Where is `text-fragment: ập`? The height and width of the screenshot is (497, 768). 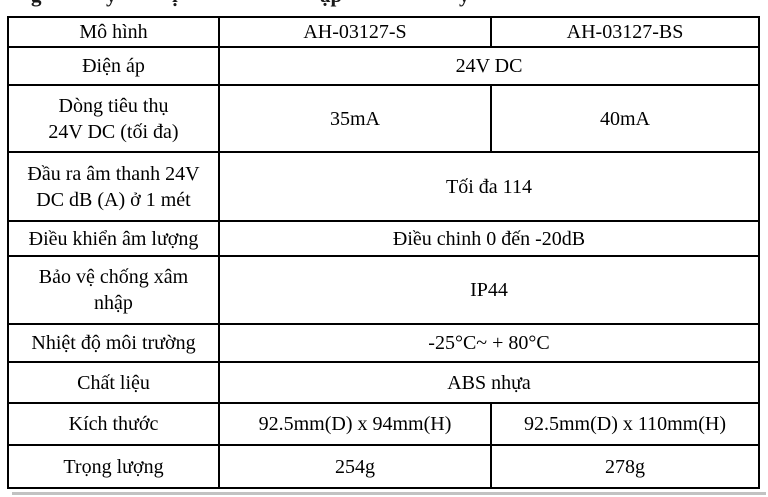
text-fragment: ập is located at coordinates (331, 3).